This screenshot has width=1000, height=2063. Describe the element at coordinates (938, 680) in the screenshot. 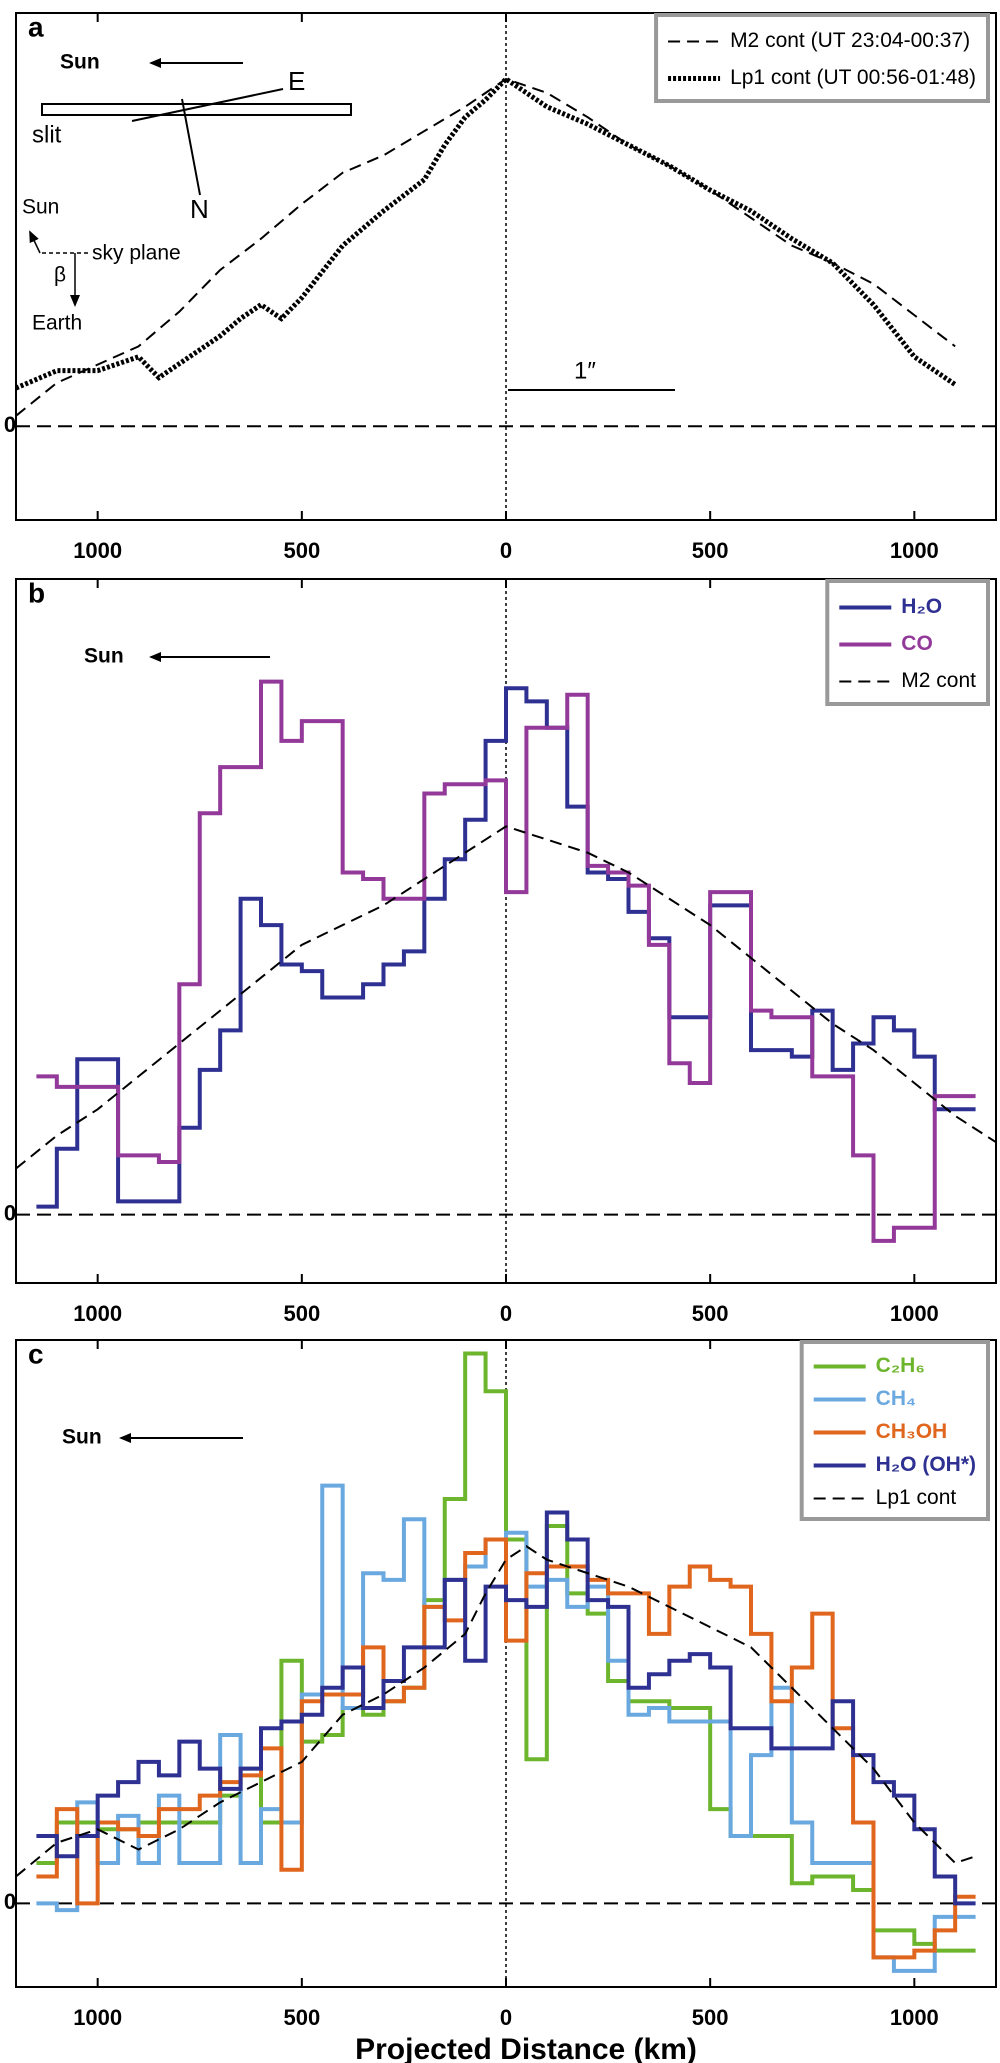

I see `legend-label: M2 cont` at that location.